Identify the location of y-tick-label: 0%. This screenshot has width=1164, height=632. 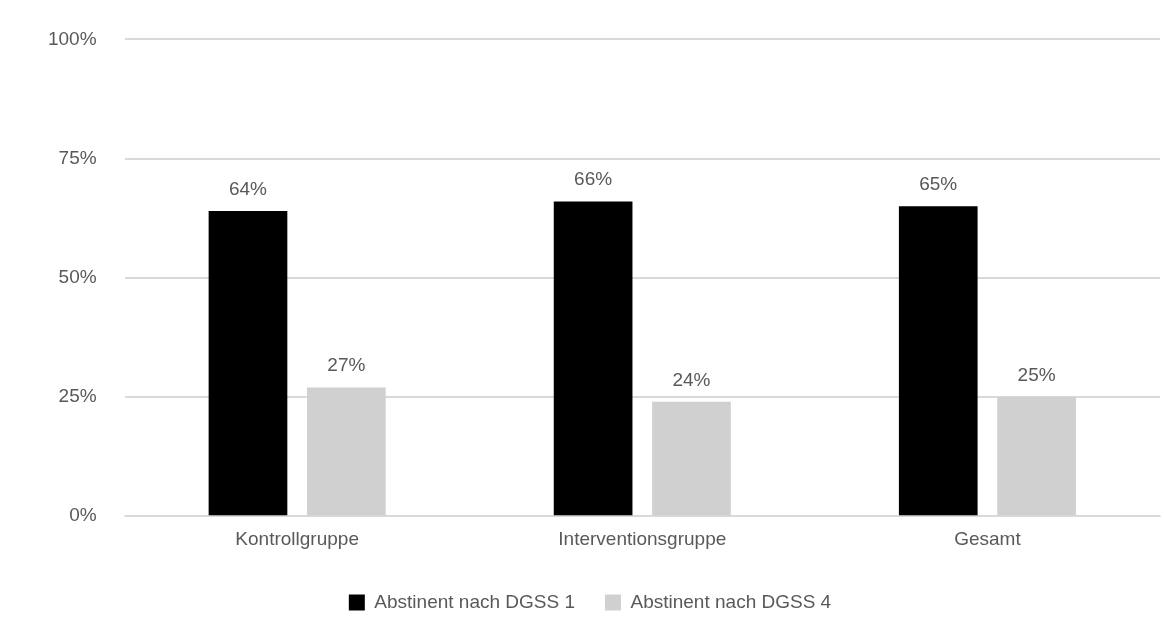
(83, 515).